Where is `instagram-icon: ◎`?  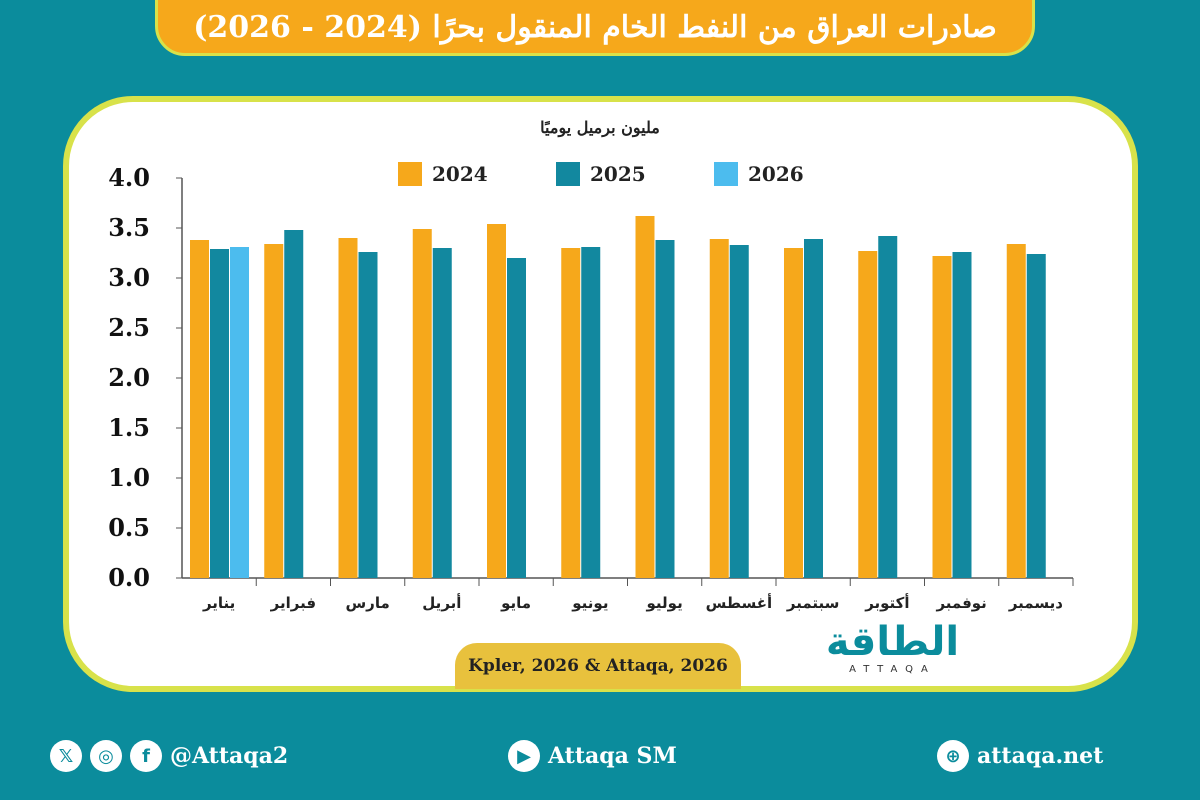
instagram-icon: ◎ is located at coordinates (106, 756).